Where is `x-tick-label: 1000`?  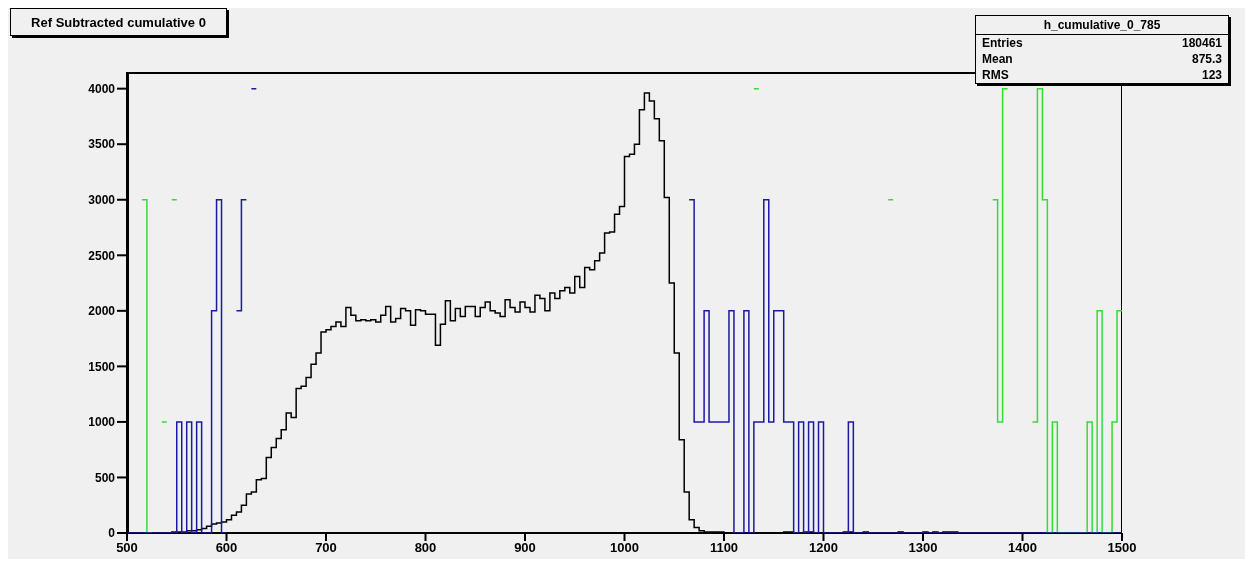 x-tick-label: 1000 is located at coordinates (624, 548).